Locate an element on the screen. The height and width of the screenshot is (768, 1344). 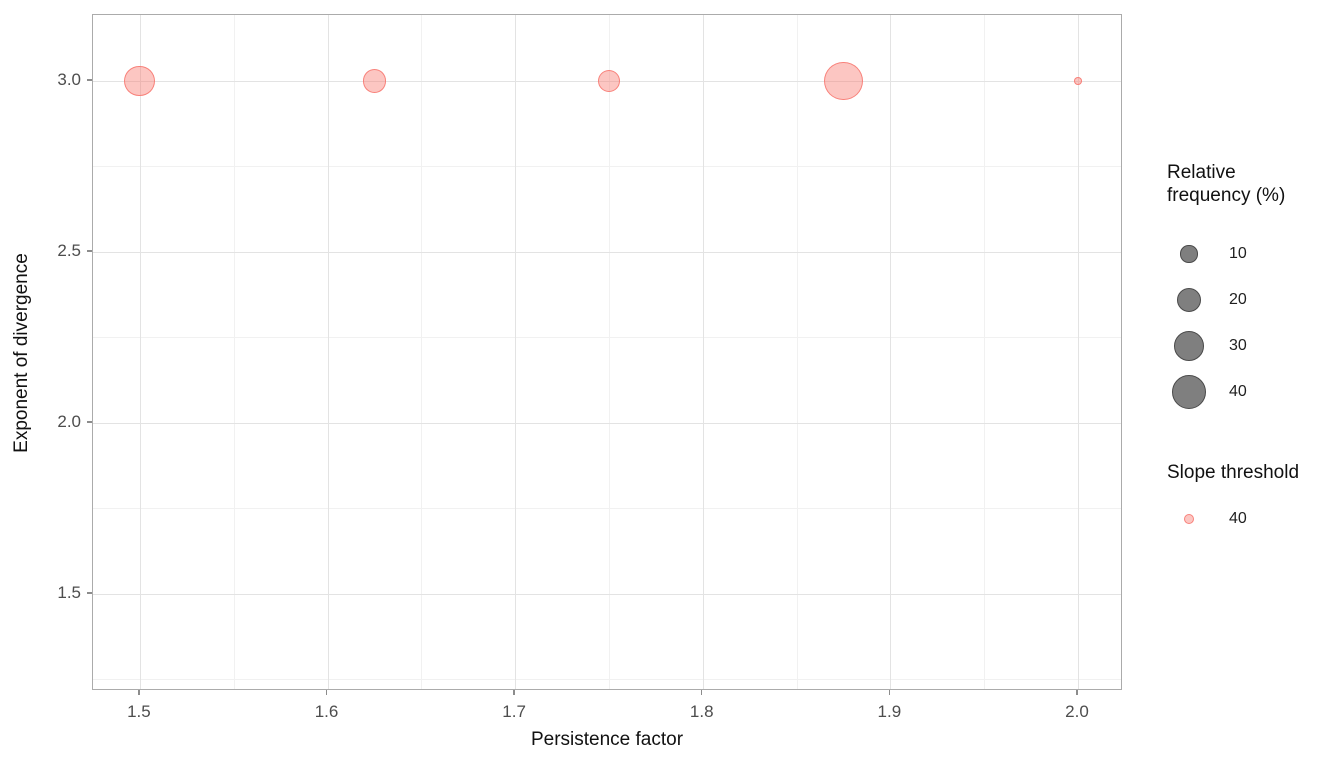
size-legend-label: 30 is located at coordinates (1238, 345).